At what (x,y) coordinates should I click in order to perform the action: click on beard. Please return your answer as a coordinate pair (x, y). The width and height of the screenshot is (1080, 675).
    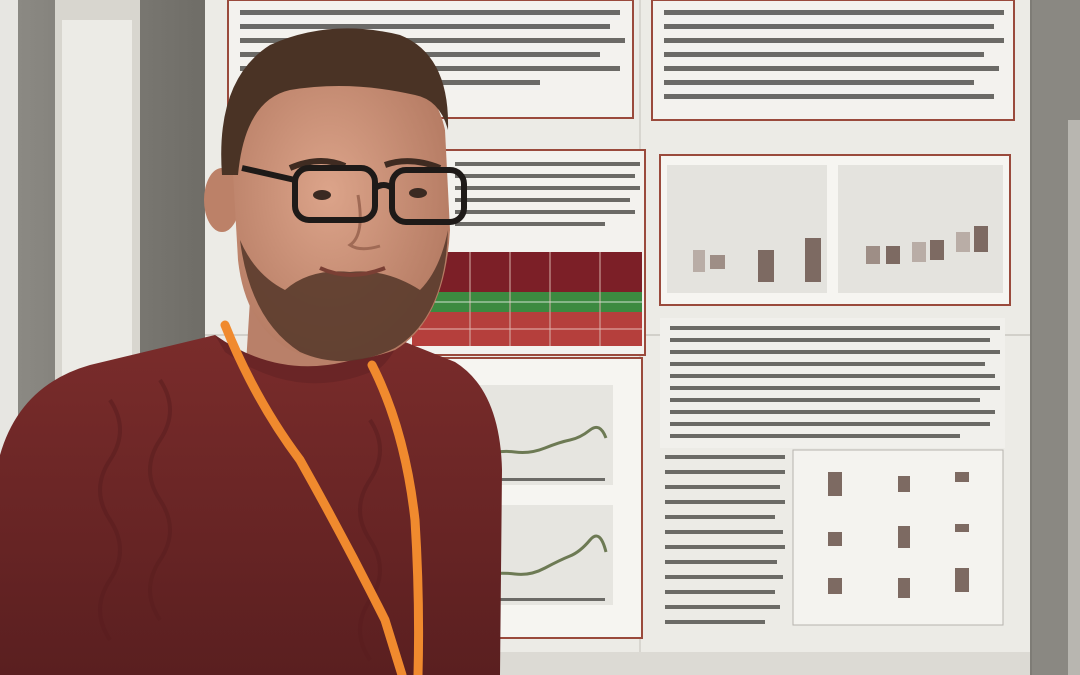
    Looking at the image, I should click on (344, 296).